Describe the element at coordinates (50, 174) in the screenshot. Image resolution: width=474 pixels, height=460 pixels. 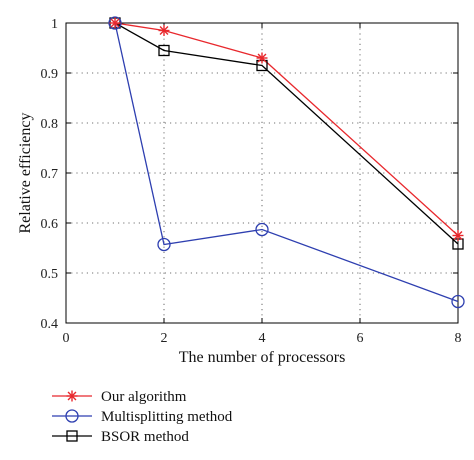
I see `y-tick-label: 0.7` at that location.